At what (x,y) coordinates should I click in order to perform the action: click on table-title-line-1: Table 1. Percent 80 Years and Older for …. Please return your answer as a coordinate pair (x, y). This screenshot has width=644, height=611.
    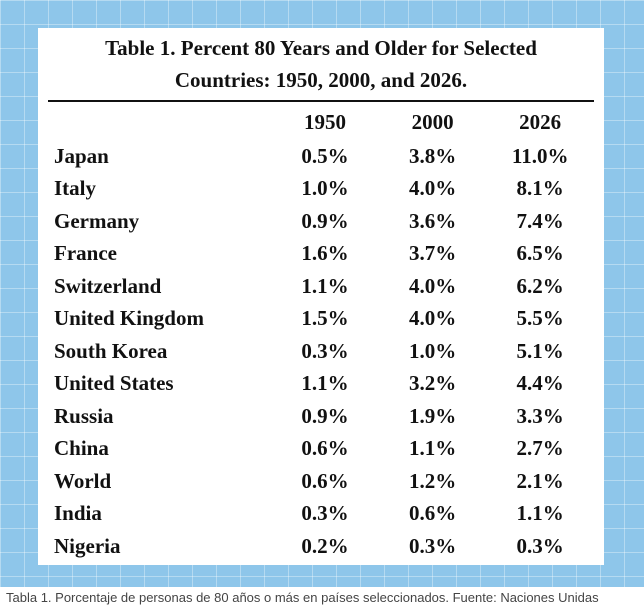
    Looking at the image, I should click on (321, 48).